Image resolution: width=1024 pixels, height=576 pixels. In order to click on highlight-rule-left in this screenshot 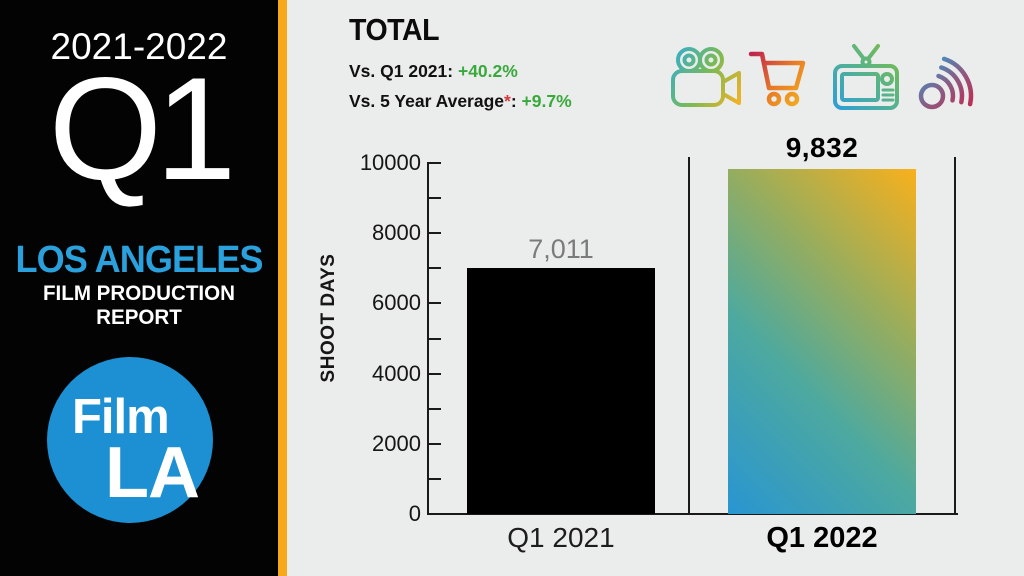, I will do `click(689, 336)`.